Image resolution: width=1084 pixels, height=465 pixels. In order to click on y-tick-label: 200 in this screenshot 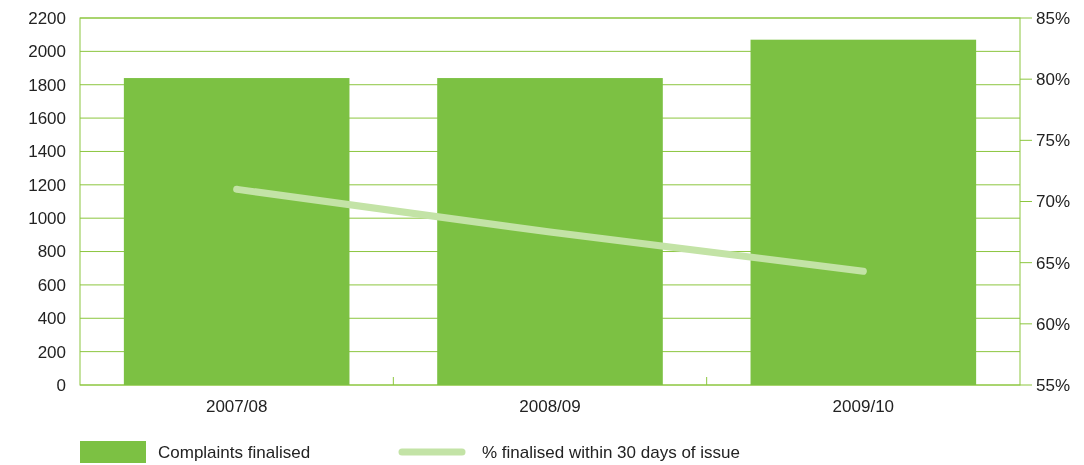, I will do `click(51, 352)`.